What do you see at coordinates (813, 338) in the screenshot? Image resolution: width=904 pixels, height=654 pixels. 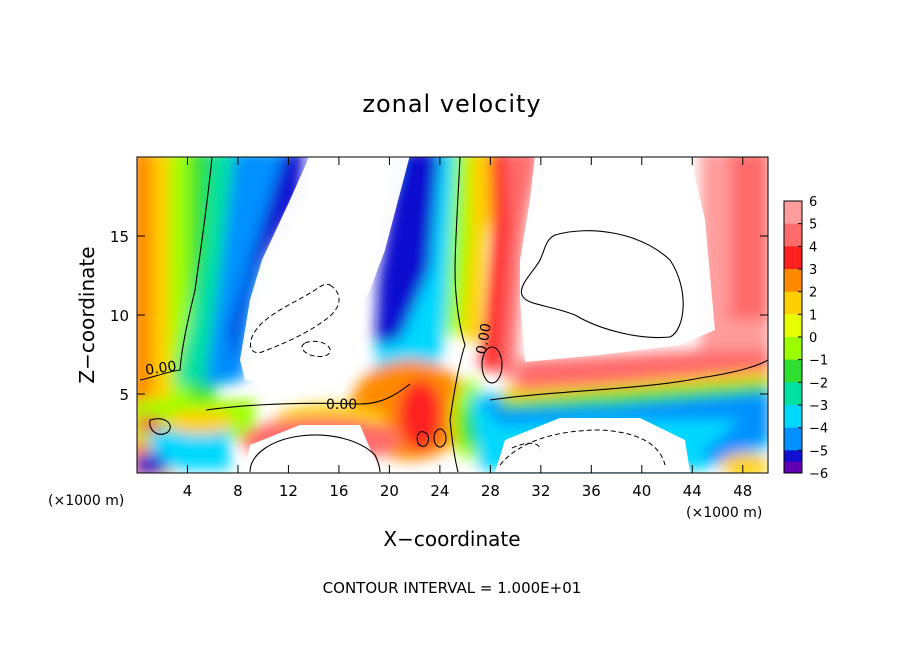 I see `colorbar-label: 0` at bounding box center [813, 338].